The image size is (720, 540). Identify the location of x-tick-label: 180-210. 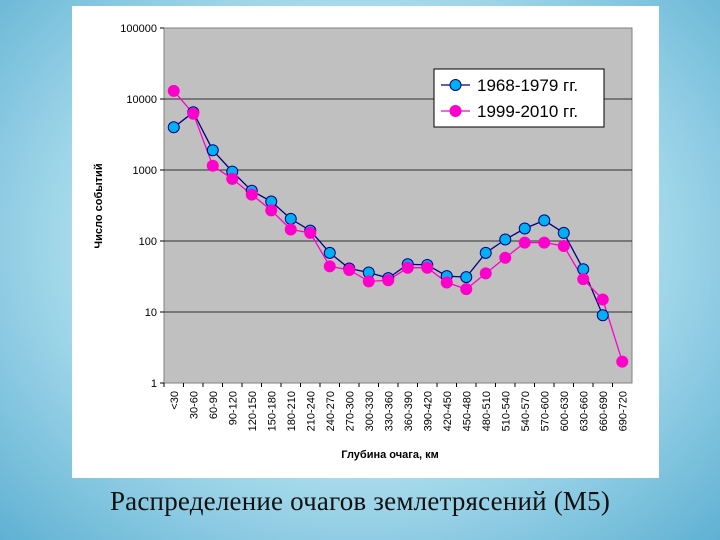
(292, 411).